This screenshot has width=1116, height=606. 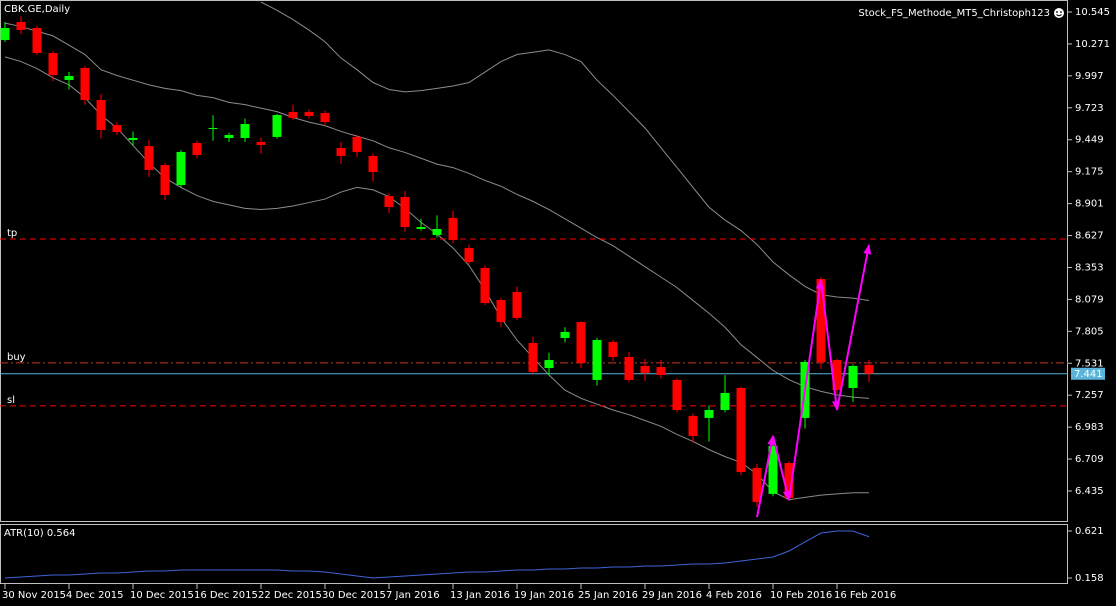 I want to click on x-tick-label: 19 Jan 2016, so click(x=544, y=595).